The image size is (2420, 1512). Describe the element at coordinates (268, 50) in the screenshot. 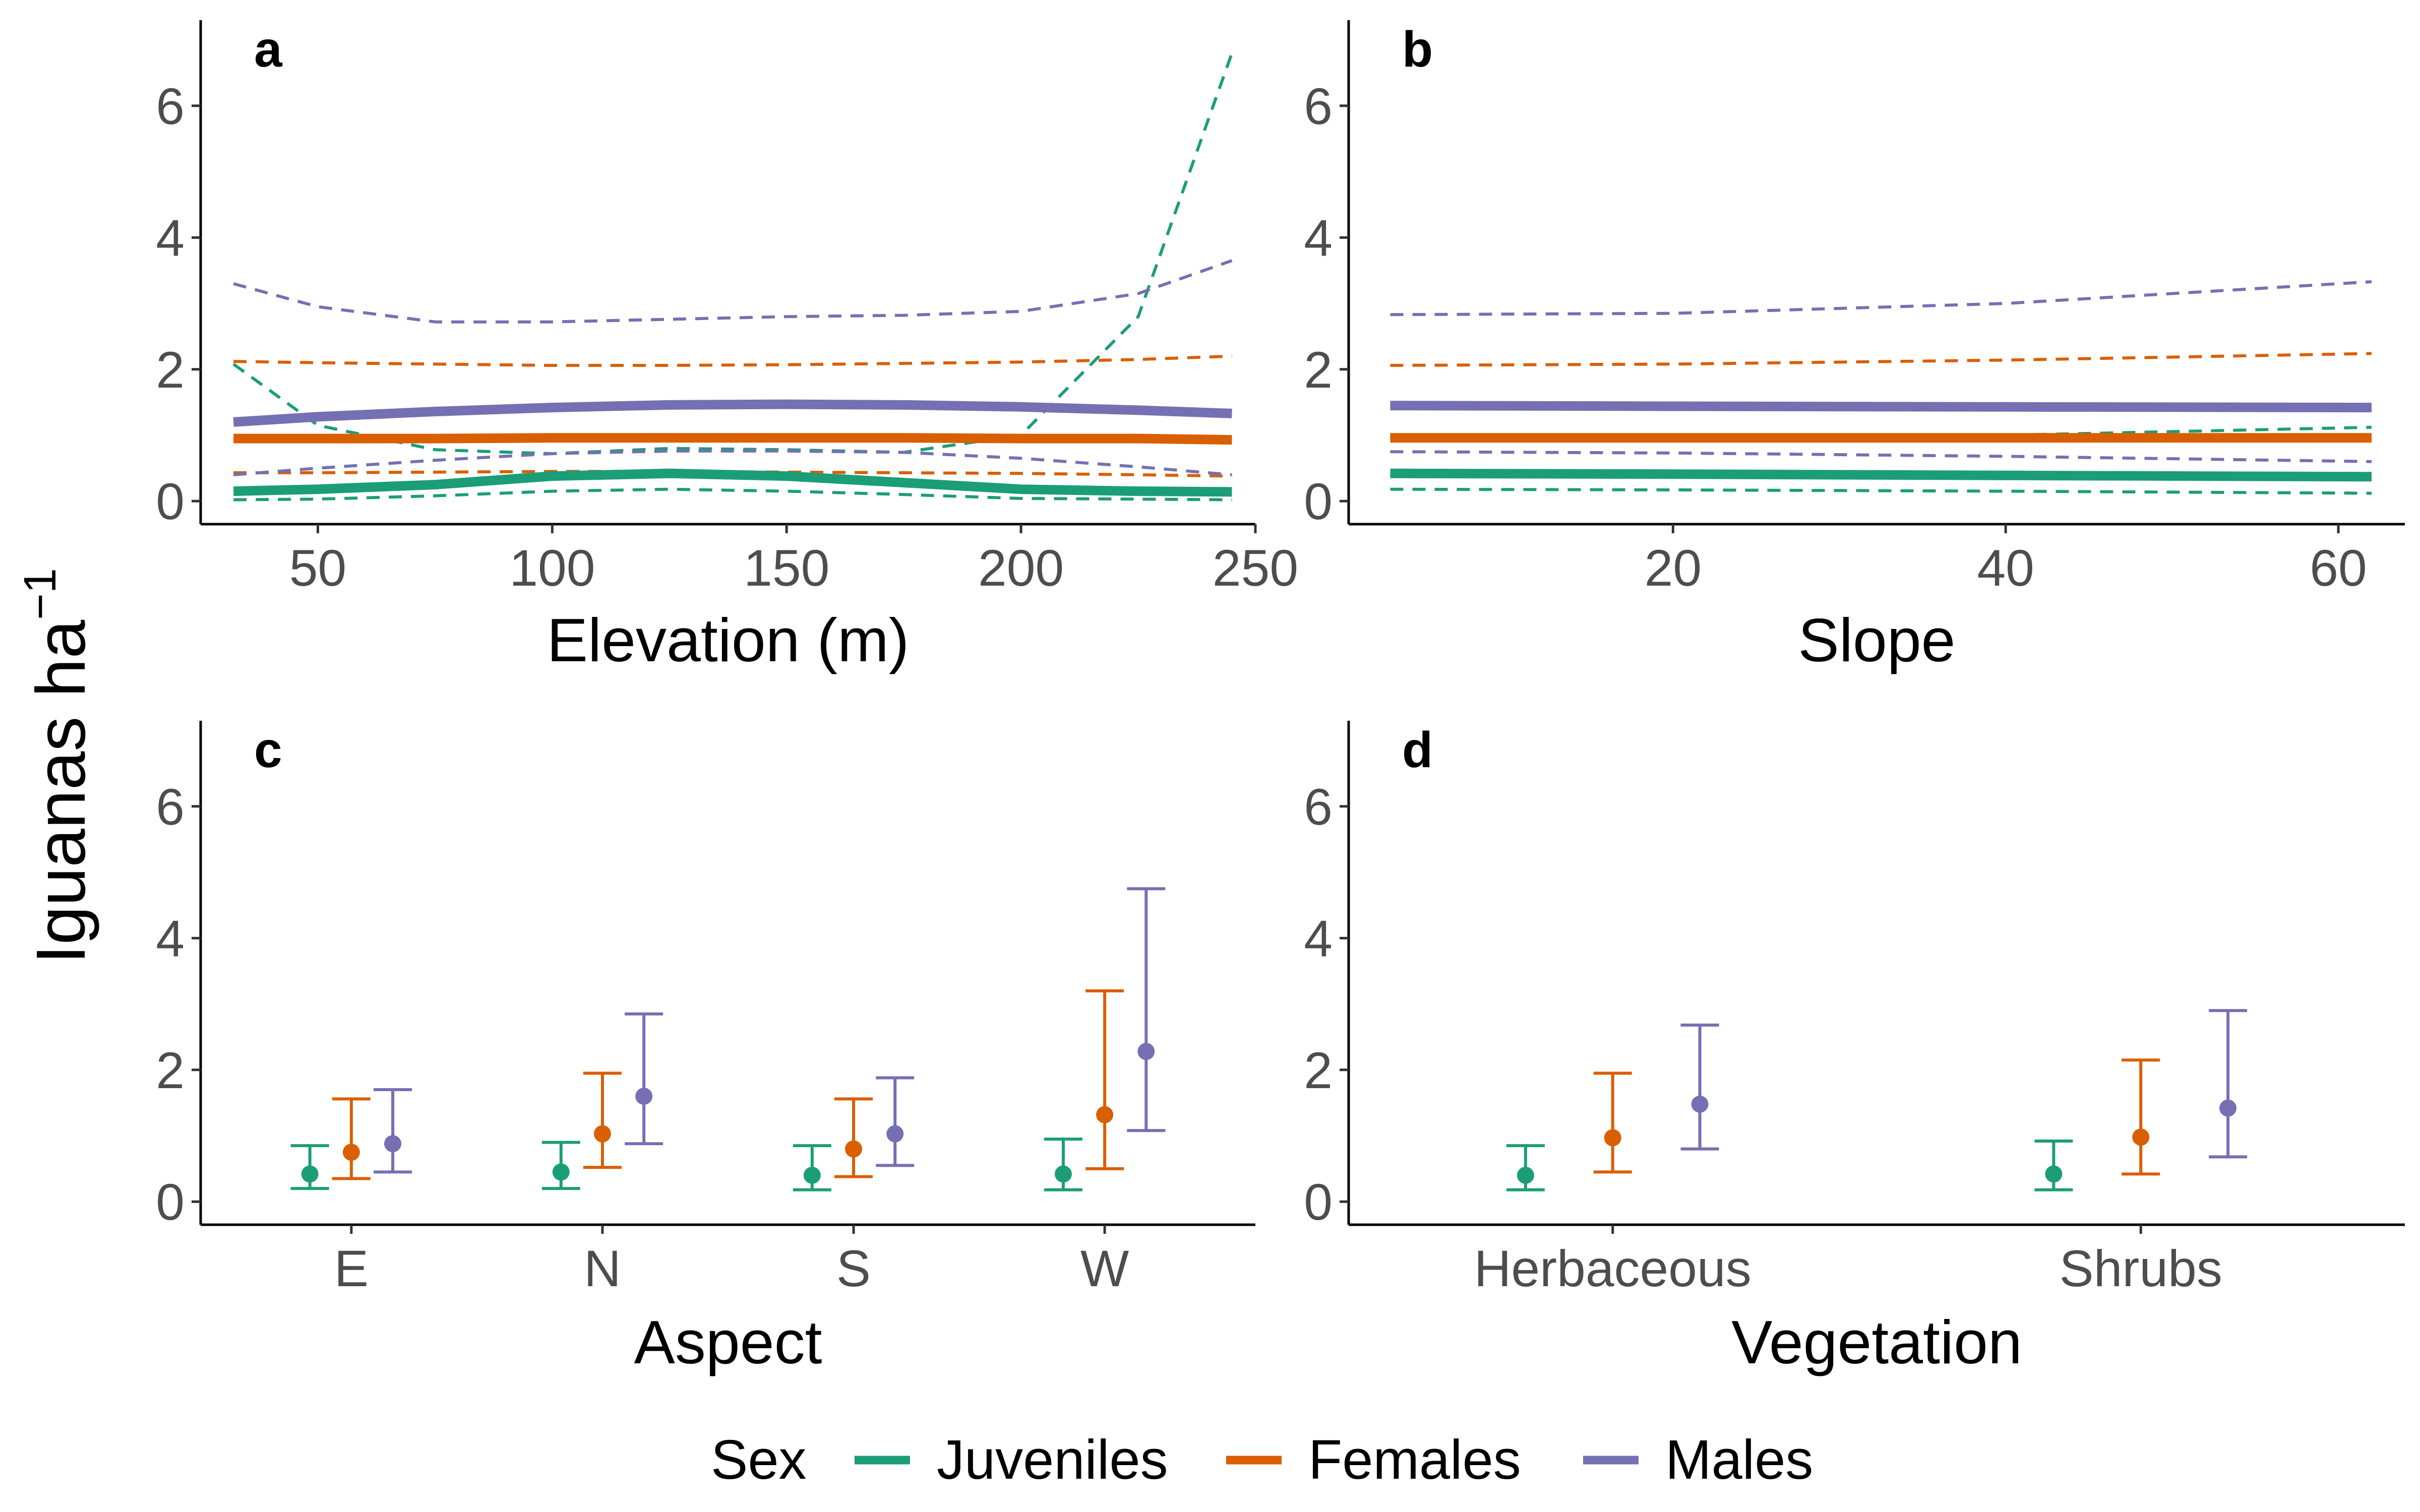

I see `panel-label: a` at that location.